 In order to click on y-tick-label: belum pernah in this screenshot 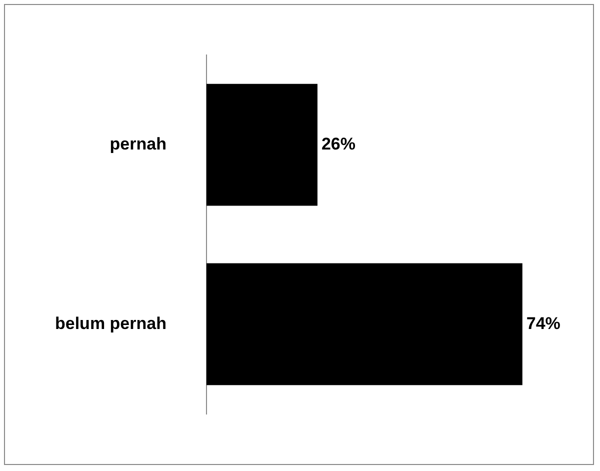, I will do `click(110, 323)`.